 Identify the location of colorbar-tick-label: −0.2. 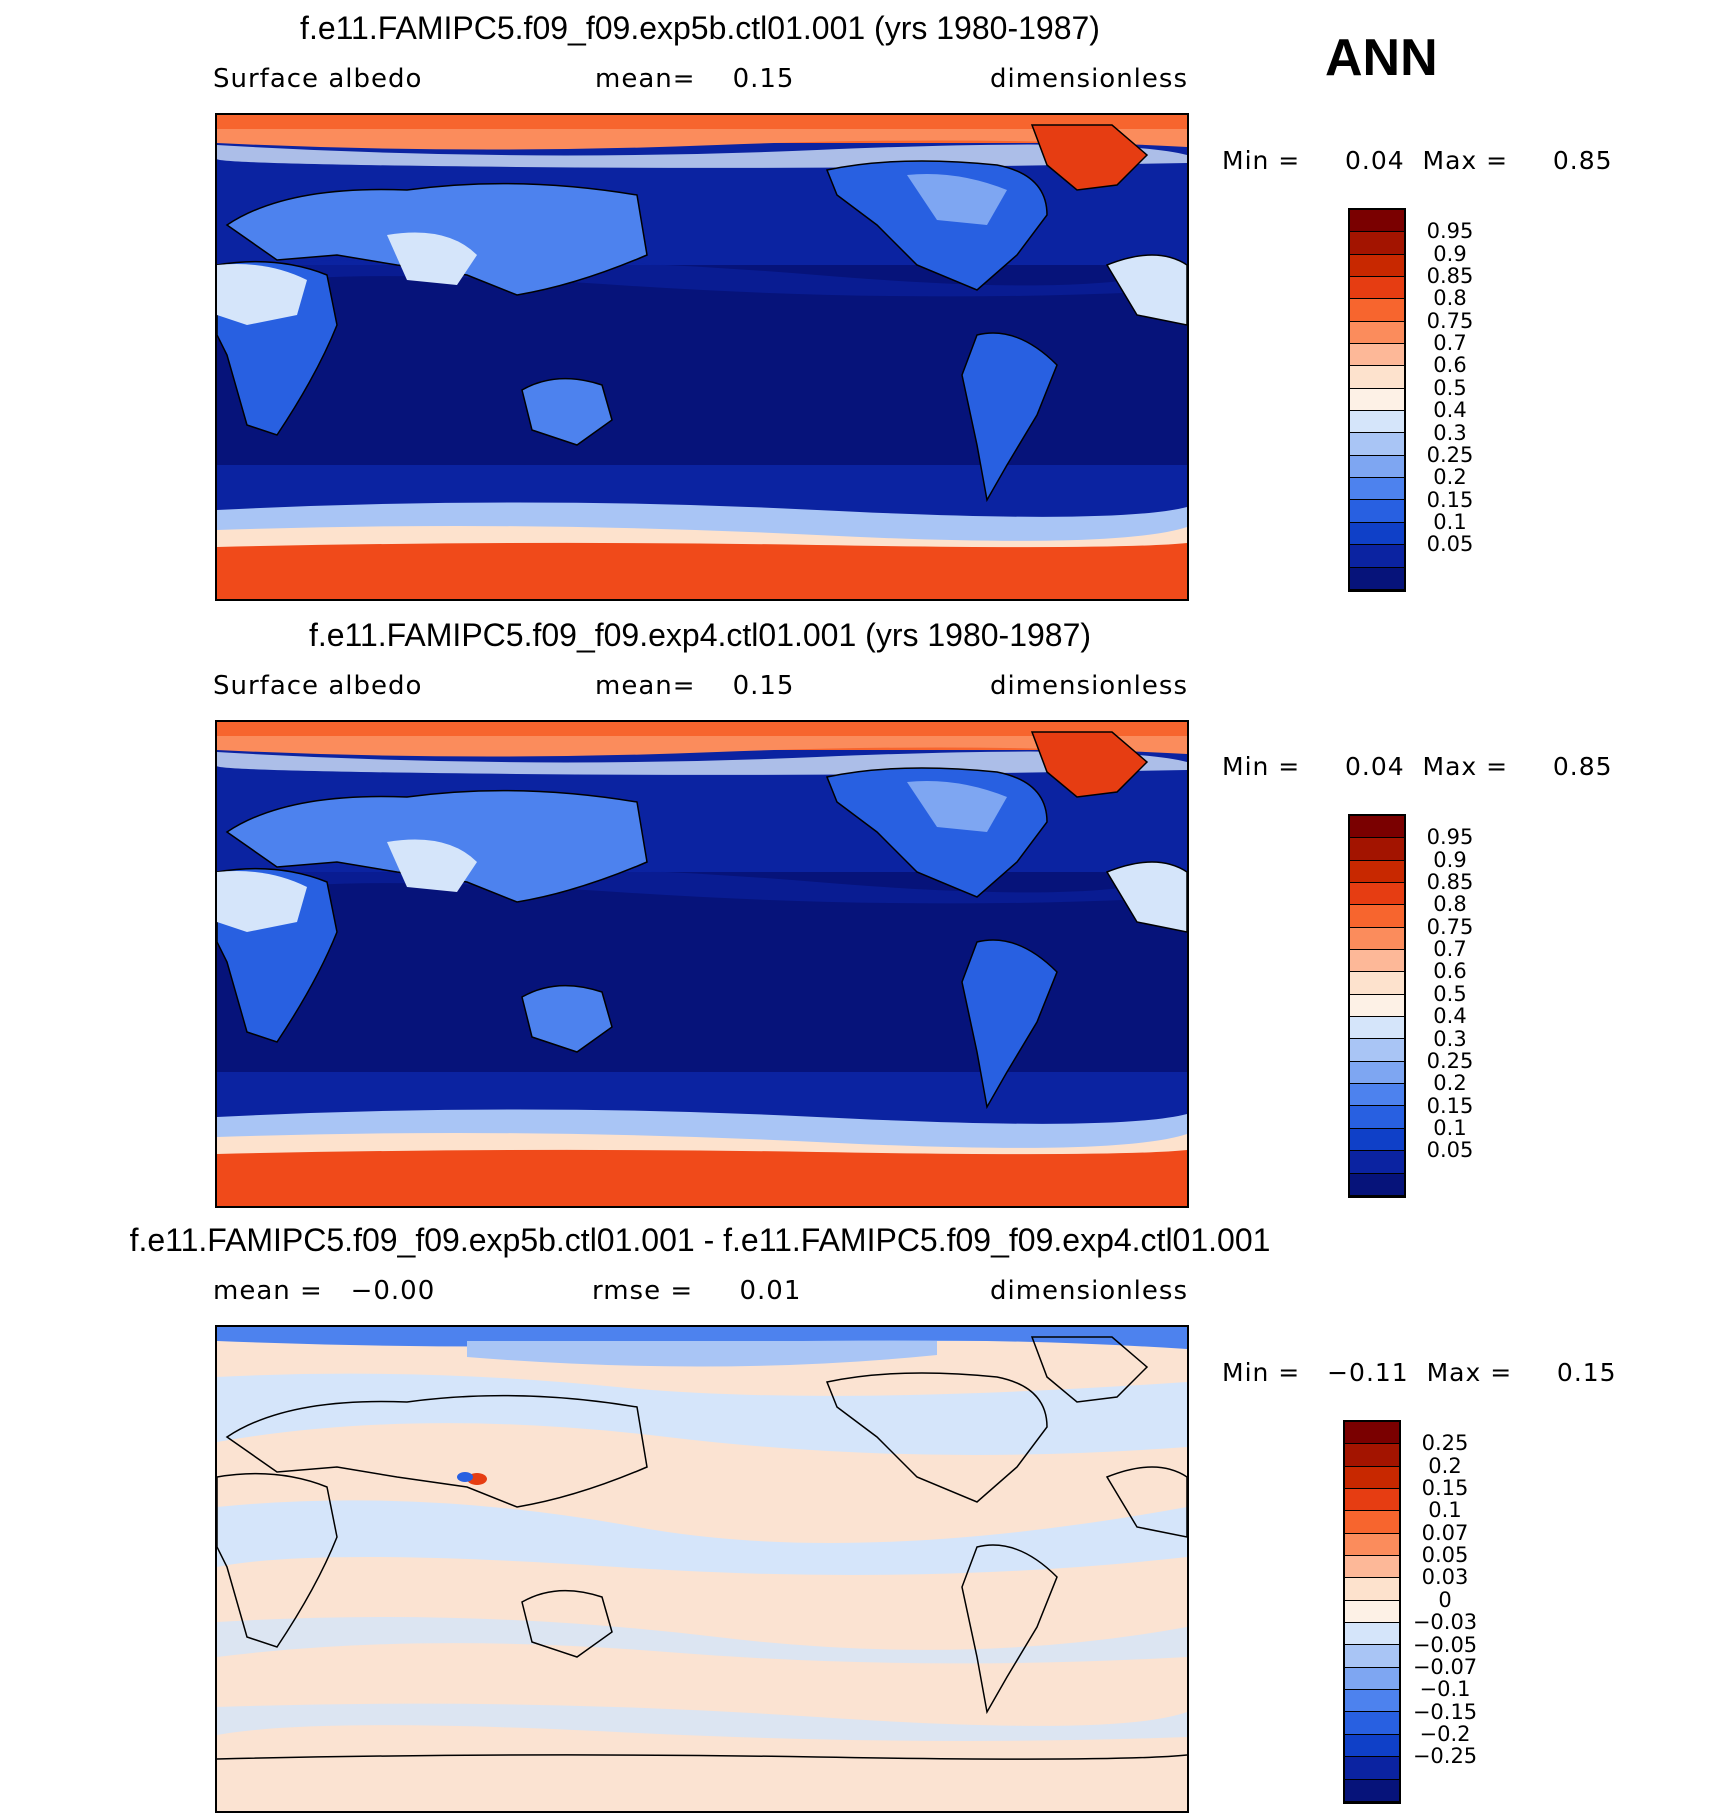
(1445, 1733).